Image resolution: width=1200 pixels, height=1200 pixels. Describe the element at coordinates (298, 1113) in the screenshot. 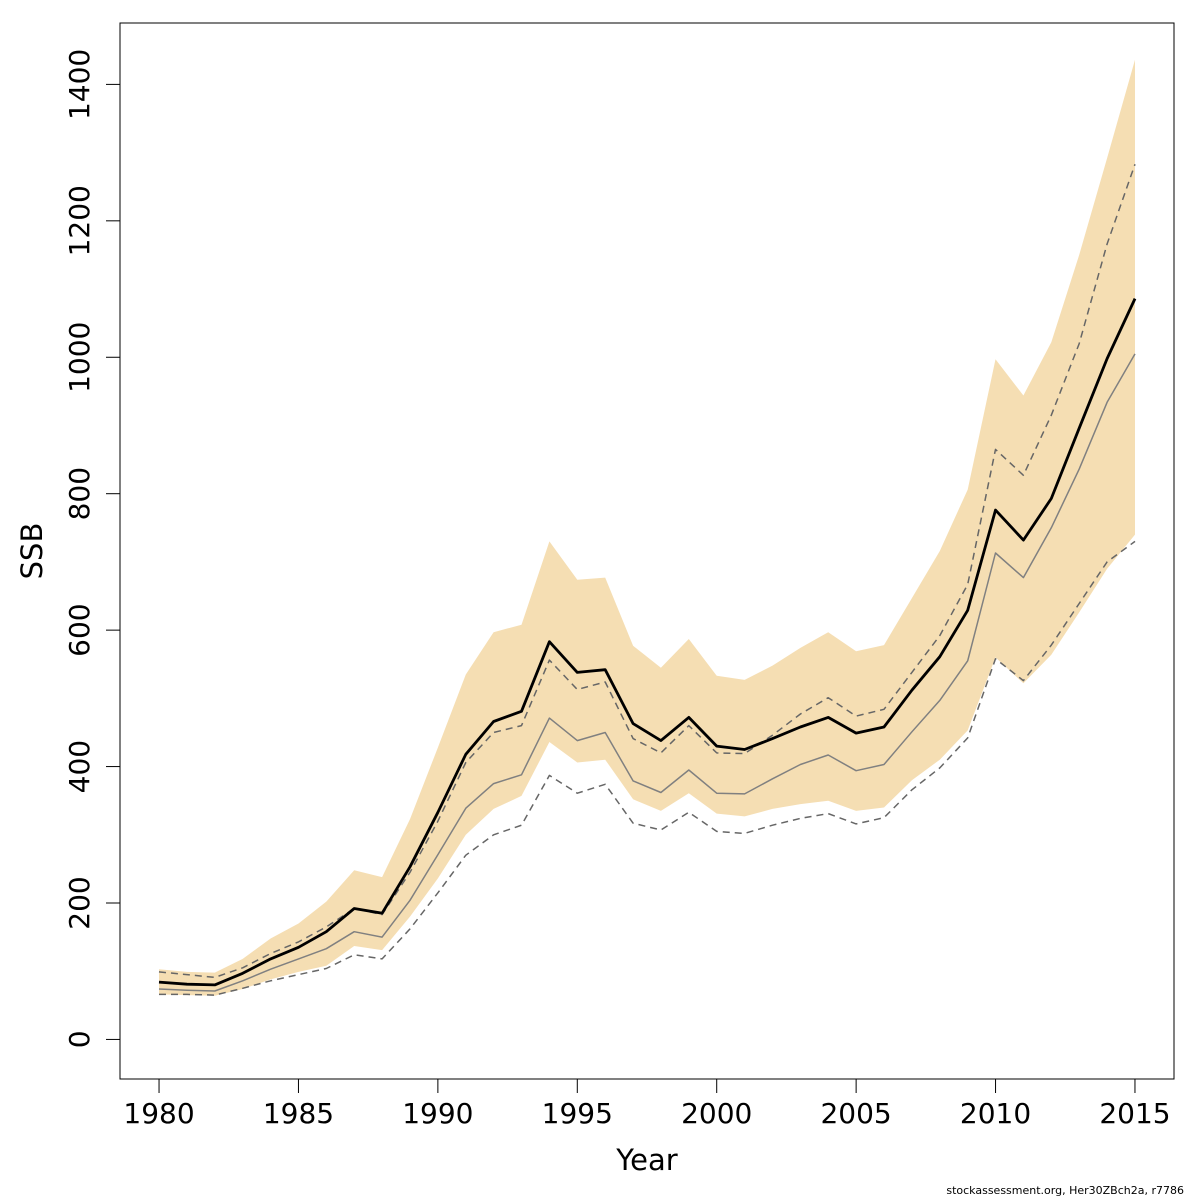

I see `x-tick-label: 1985` at that location.